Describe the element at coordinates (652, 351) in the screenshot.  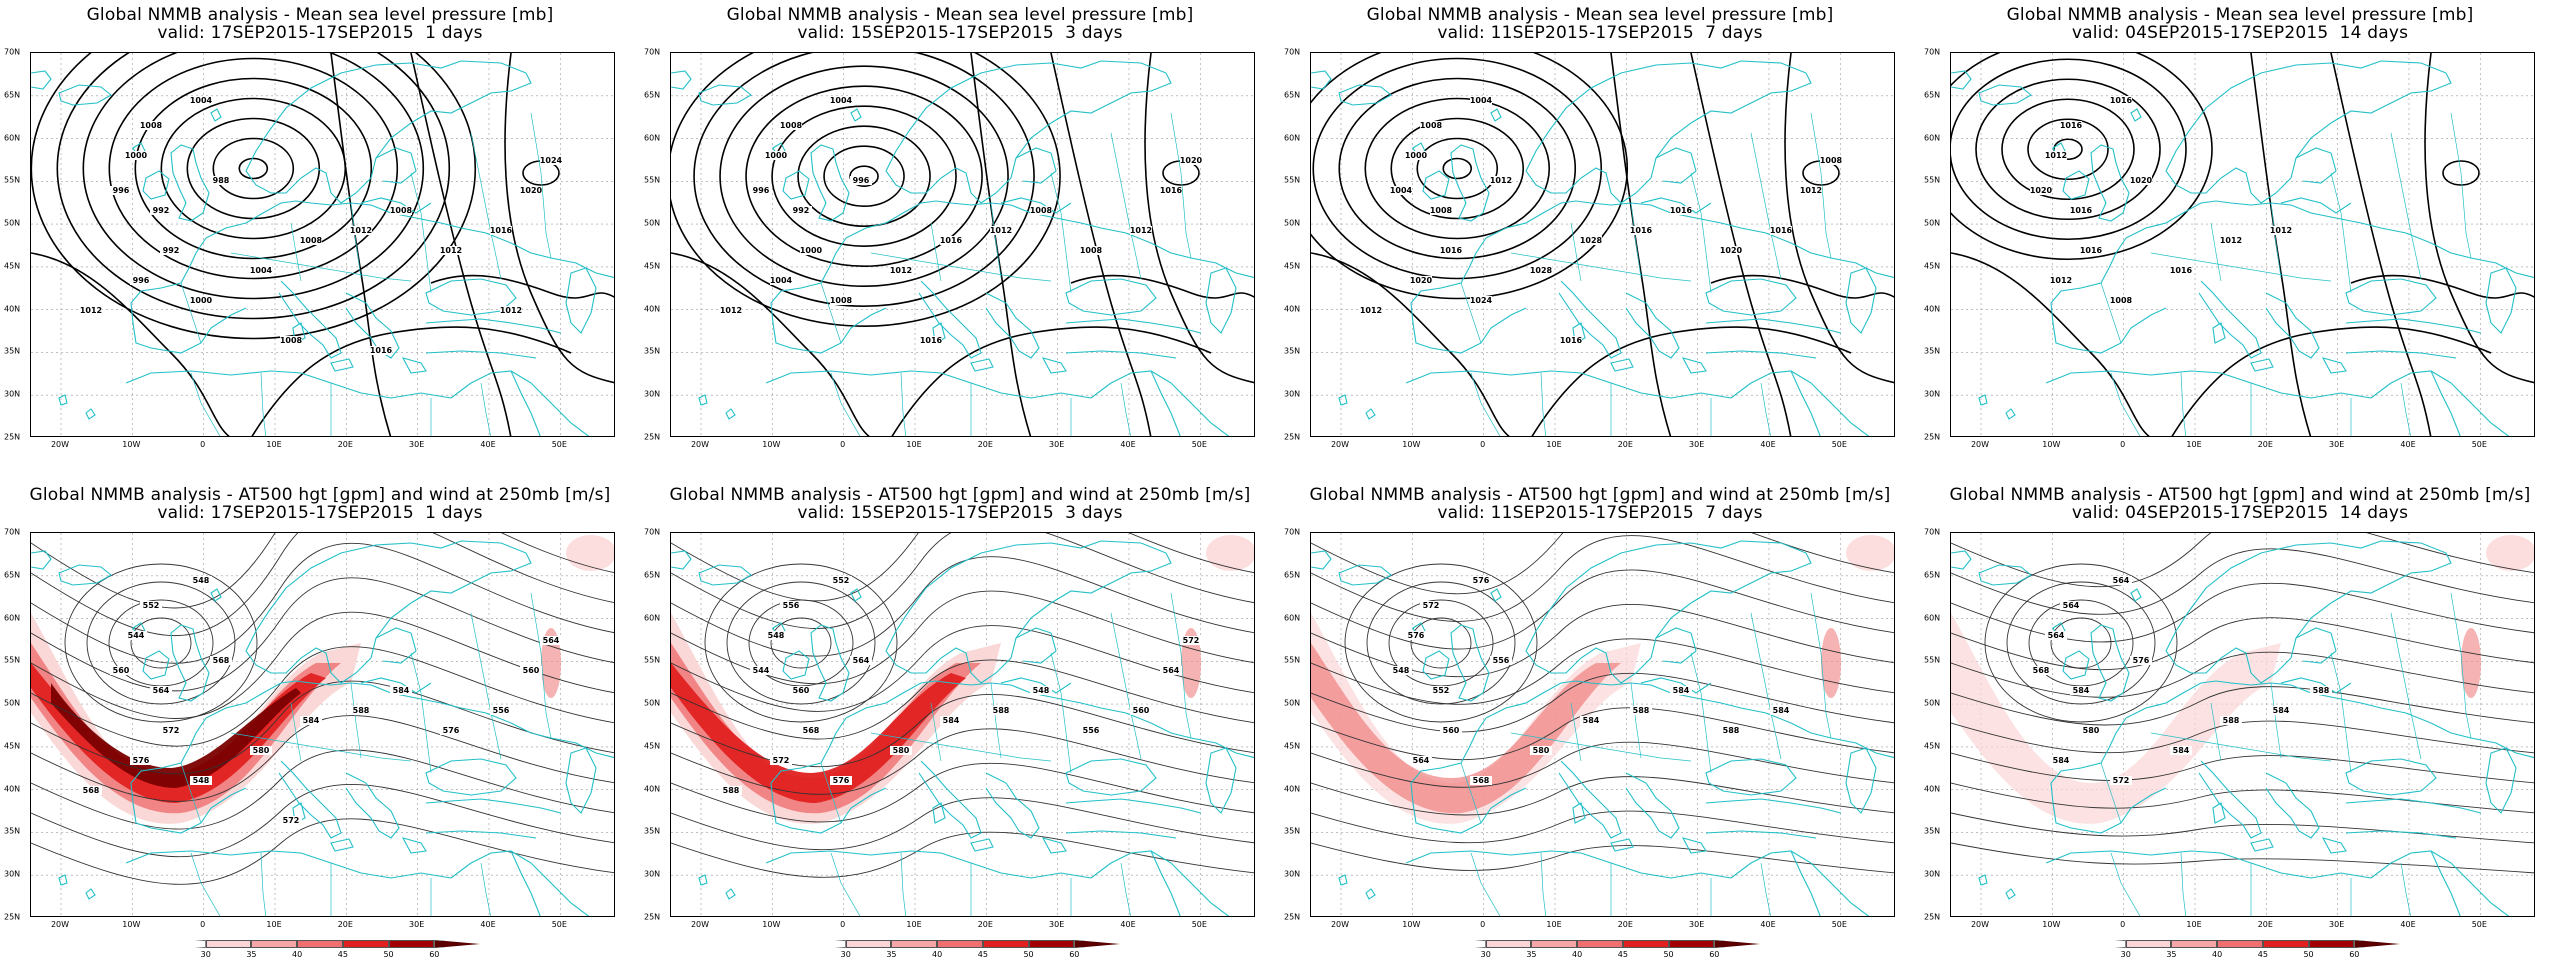
I see `lat-tick-label: 35N` at that location.